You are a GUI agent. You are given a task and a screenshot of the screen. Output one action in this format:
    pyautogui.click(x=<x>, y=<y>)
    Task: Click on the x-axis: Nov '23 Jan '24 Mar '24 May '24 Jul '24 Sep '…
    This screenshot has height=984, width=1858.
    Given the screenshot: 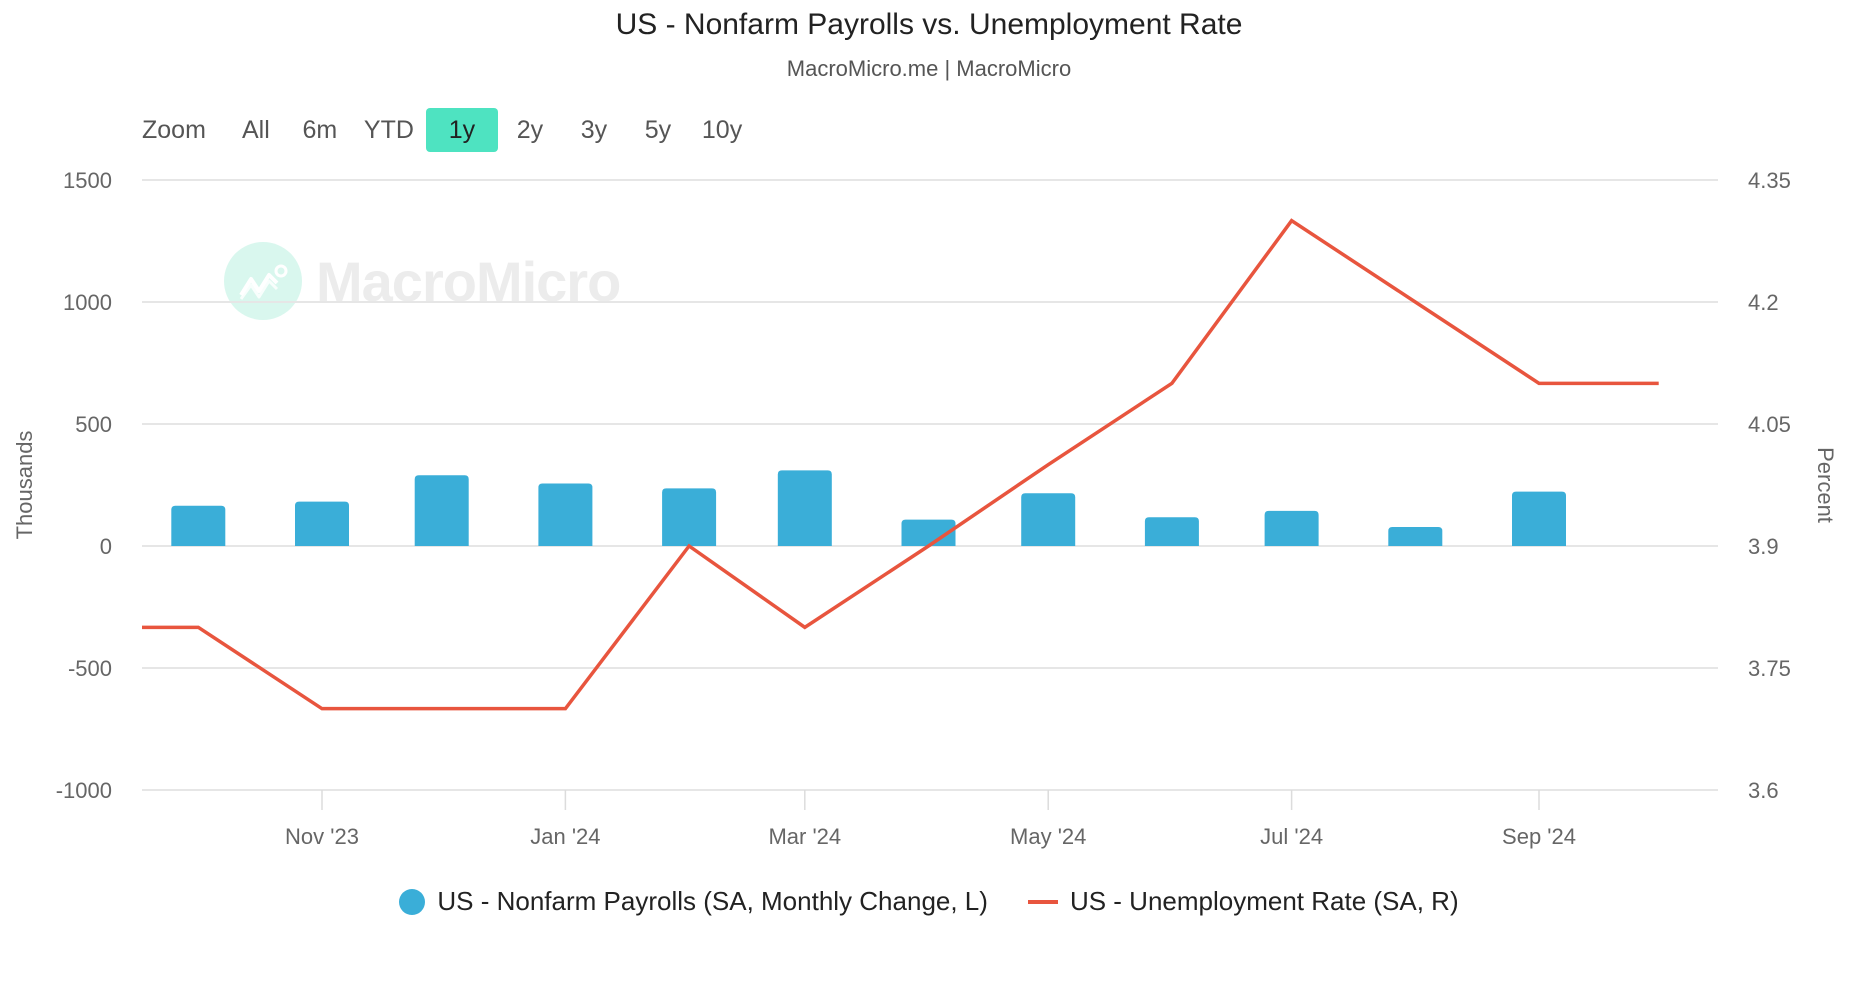 What is the action you would take?
    pyautogui.click(x=930, y=819)
    